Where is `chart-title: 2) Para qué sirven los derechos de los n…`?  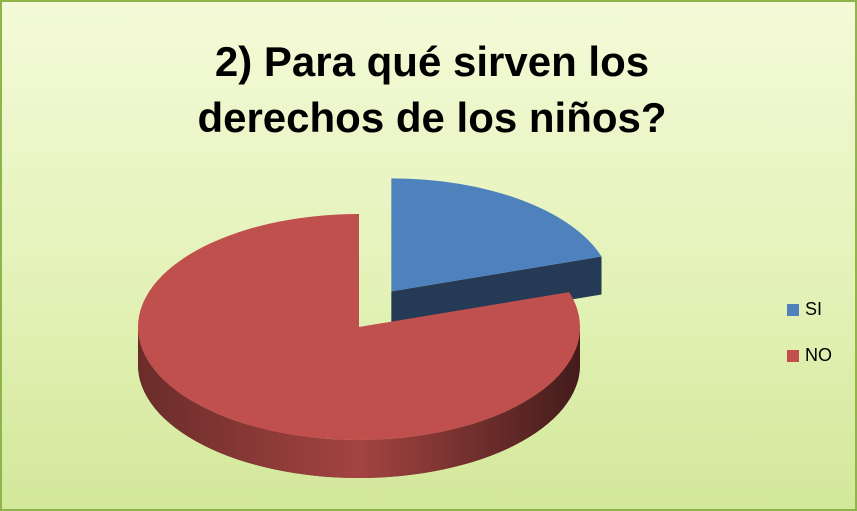 chart-title: 2) Para qué sirven los derechos de los n… is located at coordinates (432, 89).